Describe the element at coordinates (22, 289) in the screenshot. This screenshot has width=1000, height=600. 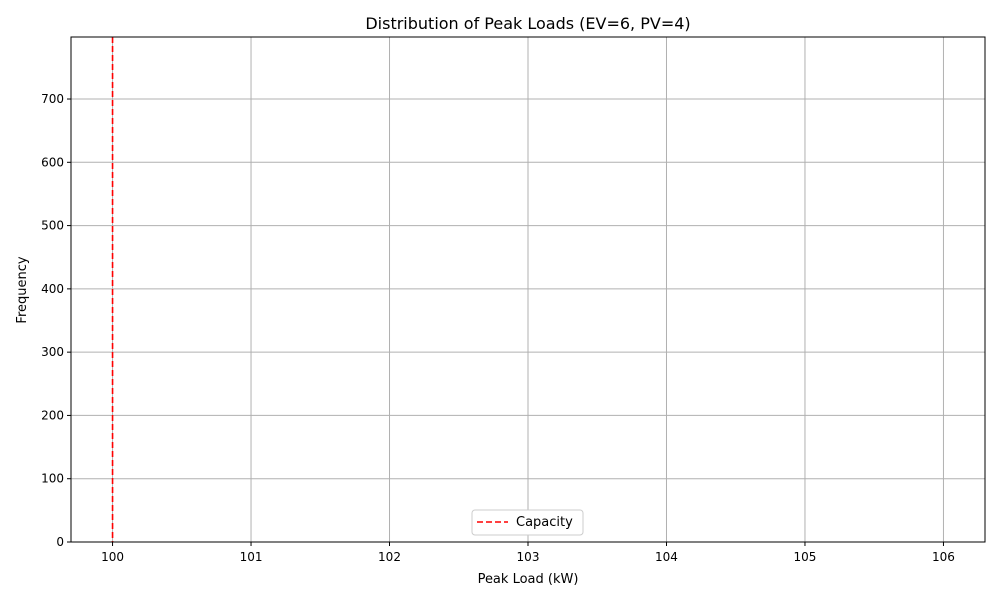
I see `y-axis-label: Frequency` at that location.